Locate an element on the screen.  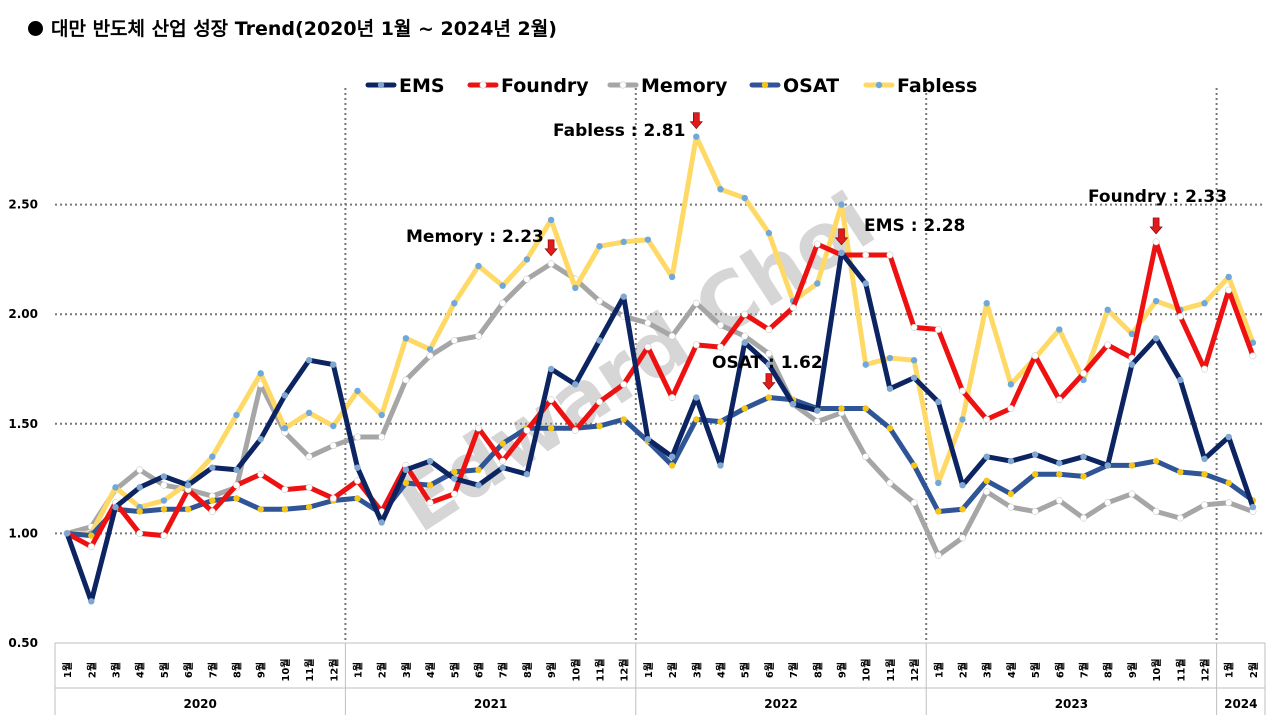
x-tick-label: 11월 is located at coordinates (891, 669).